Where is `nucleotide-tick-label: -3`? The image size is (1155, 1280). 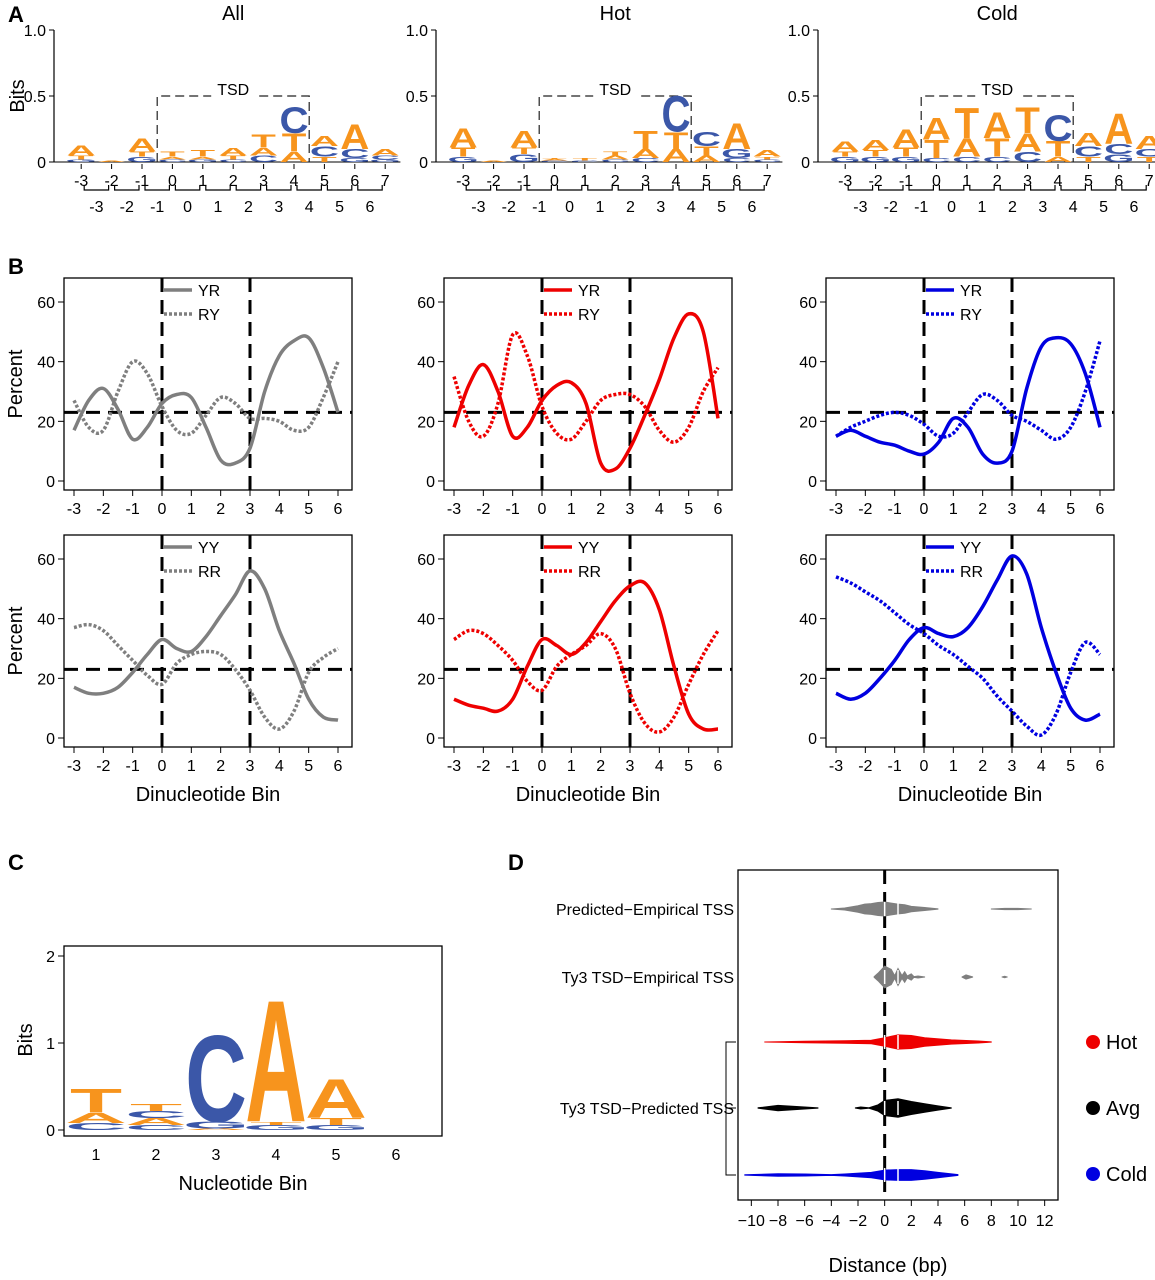
nucleotide-tick-label: -3 is located at coordinates (463, 181).